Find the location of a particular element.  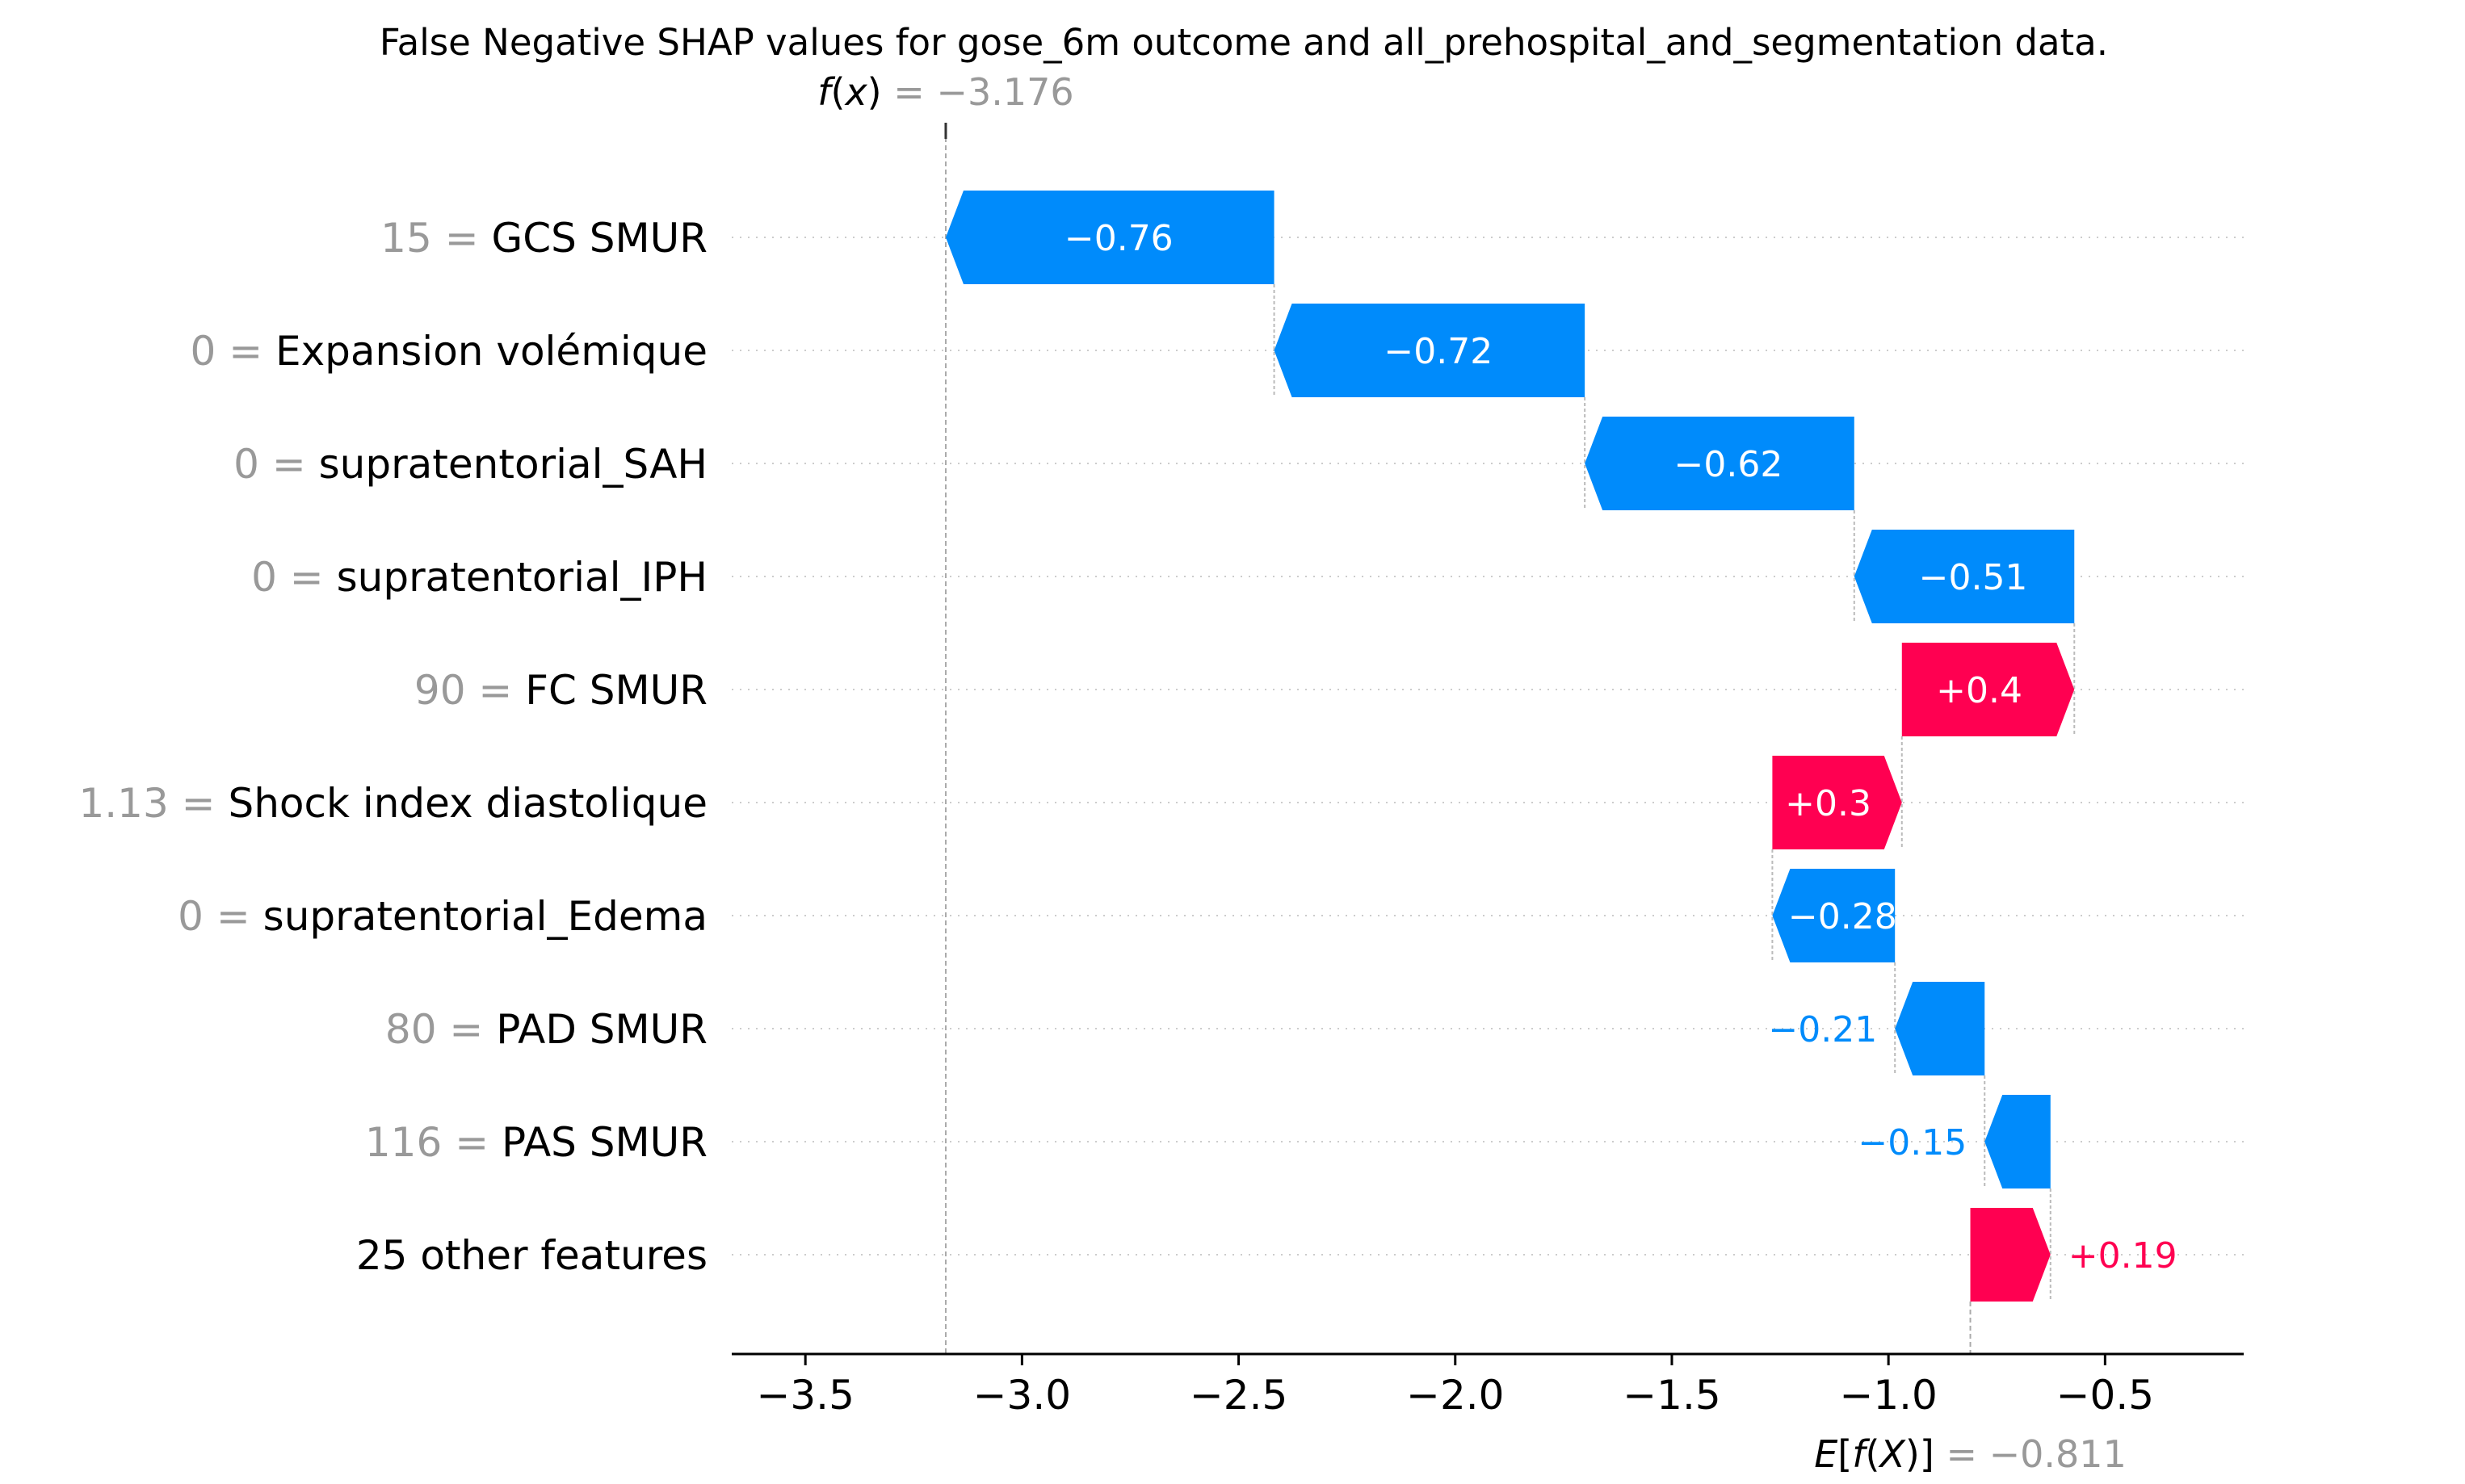

bar-value-label: −0.62 is located at coordinates (1729, 464).